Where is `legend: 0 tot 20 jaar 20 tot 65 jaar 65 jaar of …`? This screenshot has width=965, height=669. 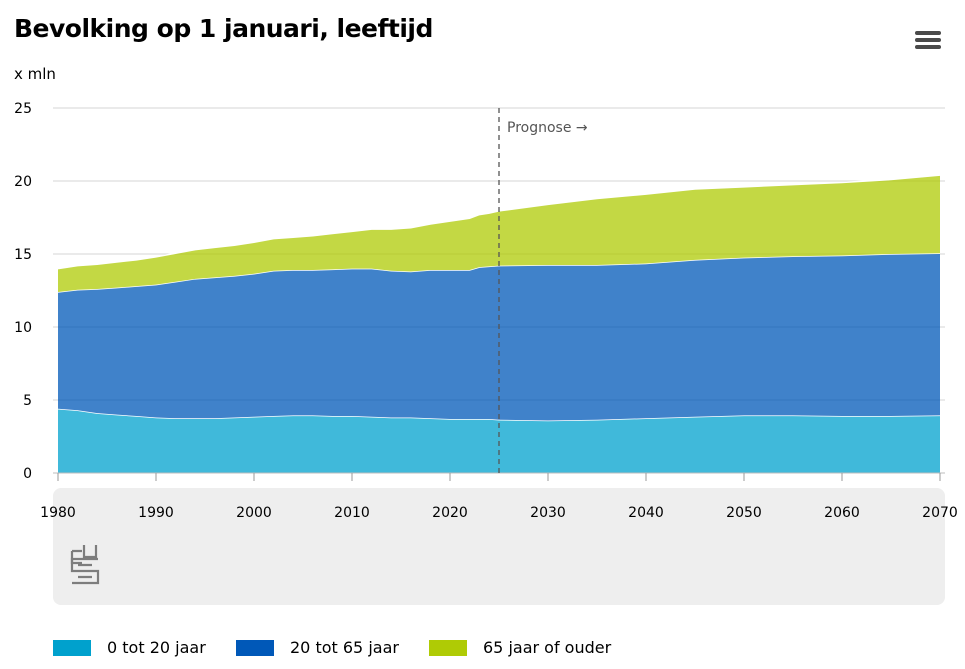 legend: 0 tot 20 jaar 20 tot 65 jaar 65 jaar of … is located at coordinates (482, 650).